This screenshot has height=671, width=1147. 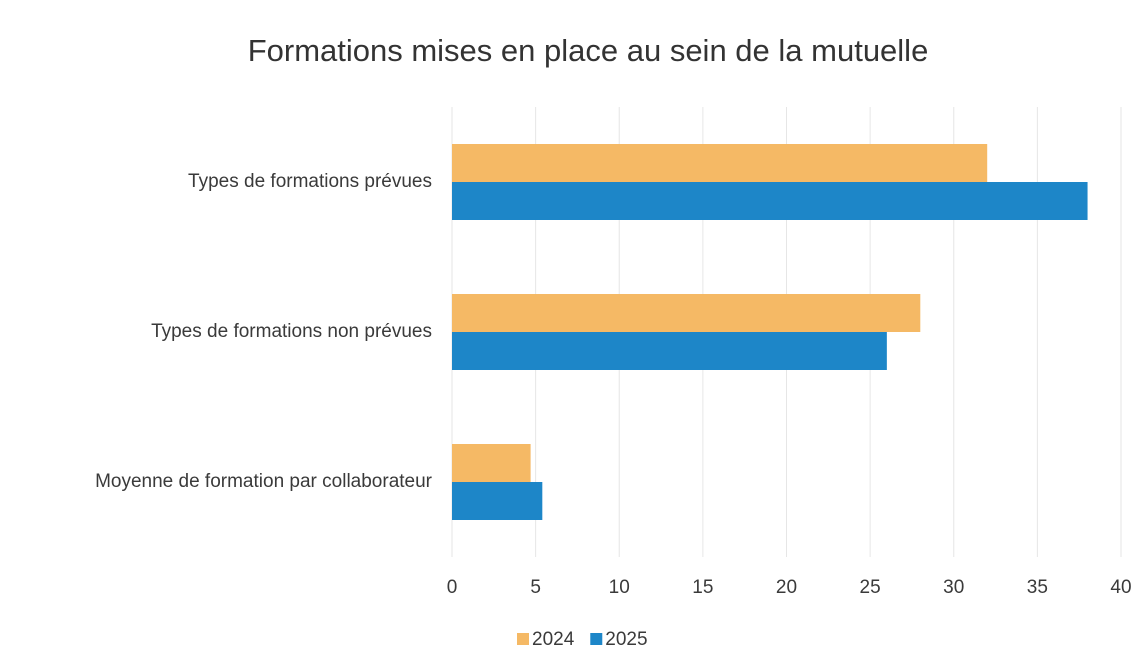 I want to click on legend-label: 2024, so click(x=553, y=639).